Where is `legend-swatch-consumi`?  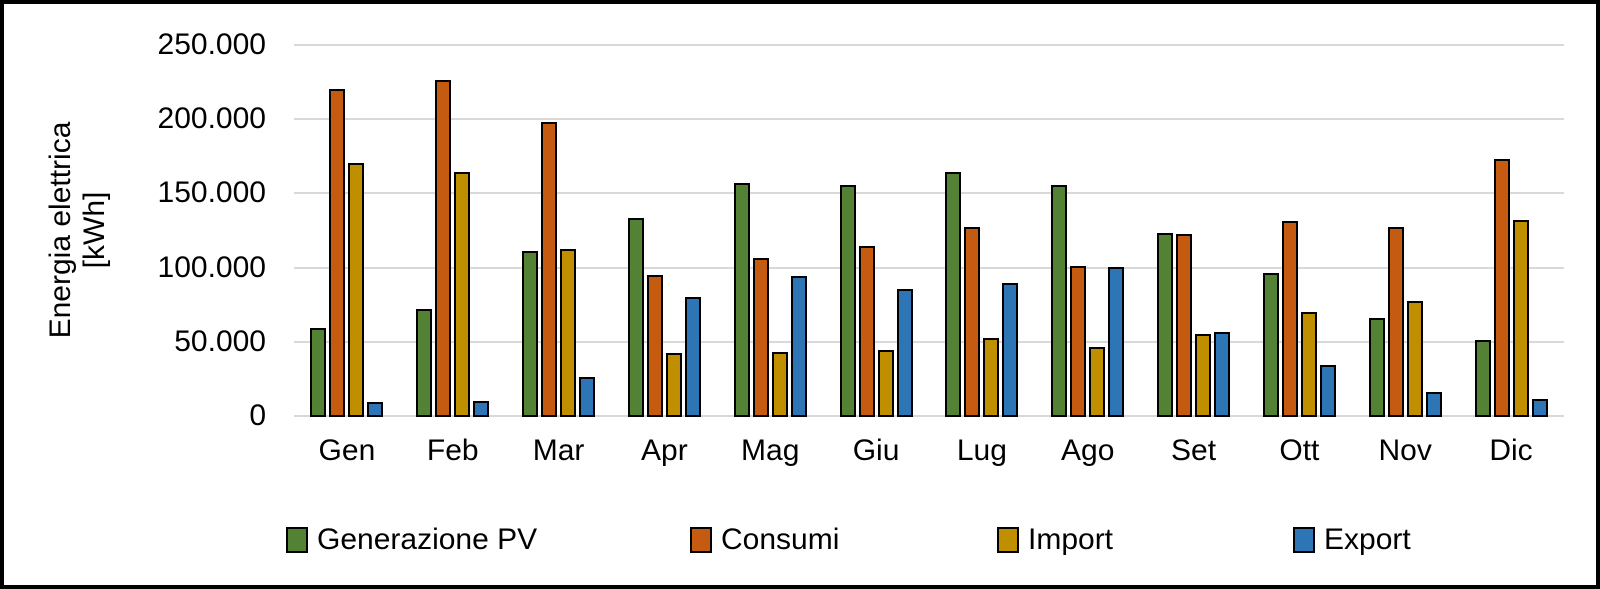
legend-swatch-consumi is located at coordinates (701, 540).